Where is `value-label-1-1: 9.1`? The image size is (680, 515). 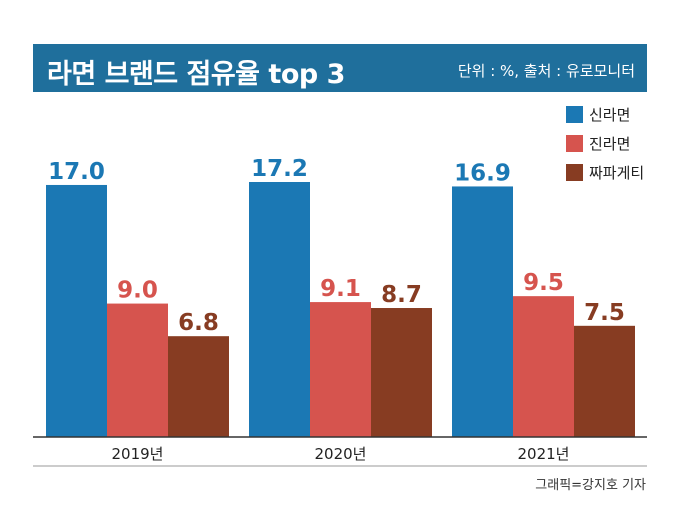
value-label-1-1: 9.1 is located at coordinates (340, 289).